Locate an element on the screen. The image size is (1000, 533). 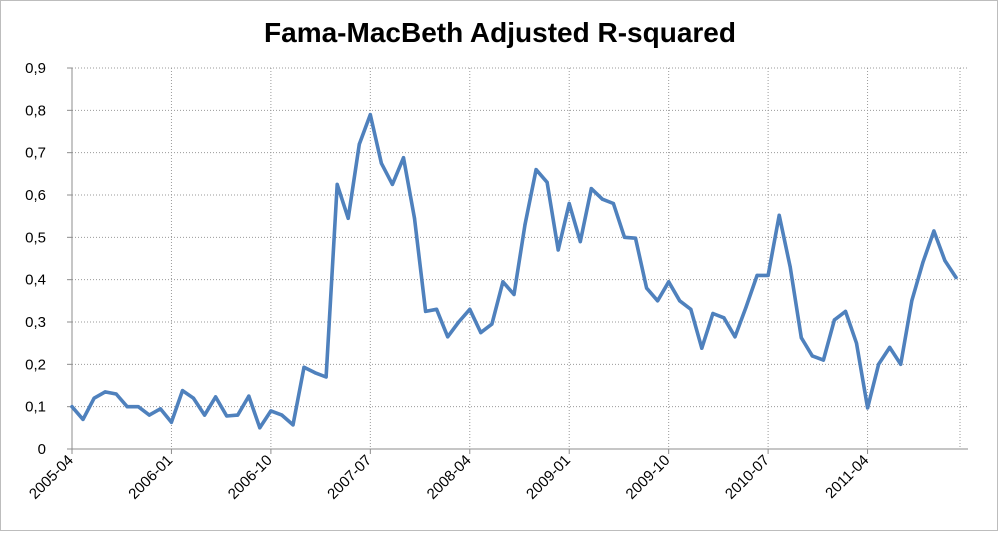
y-axis-ticks: 0 0,1 0,2 0,3 0,4 0,5 0,6 0,7 0,8 0,9 is located at coordinates (35, 259).